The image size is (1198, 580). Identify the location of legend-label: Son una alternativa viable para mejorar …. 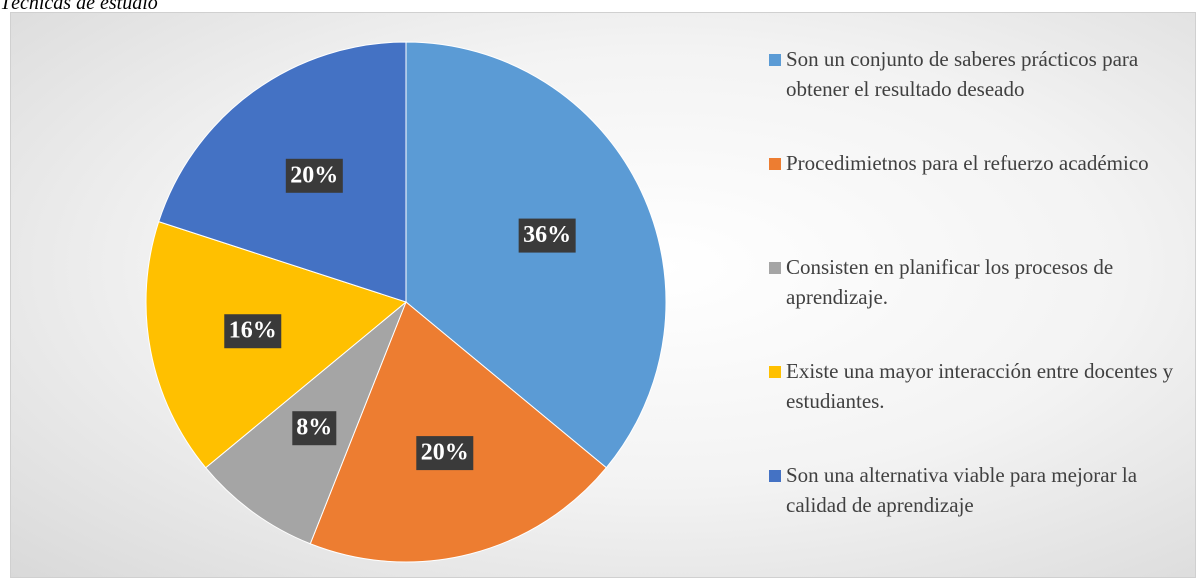
(962, 490).